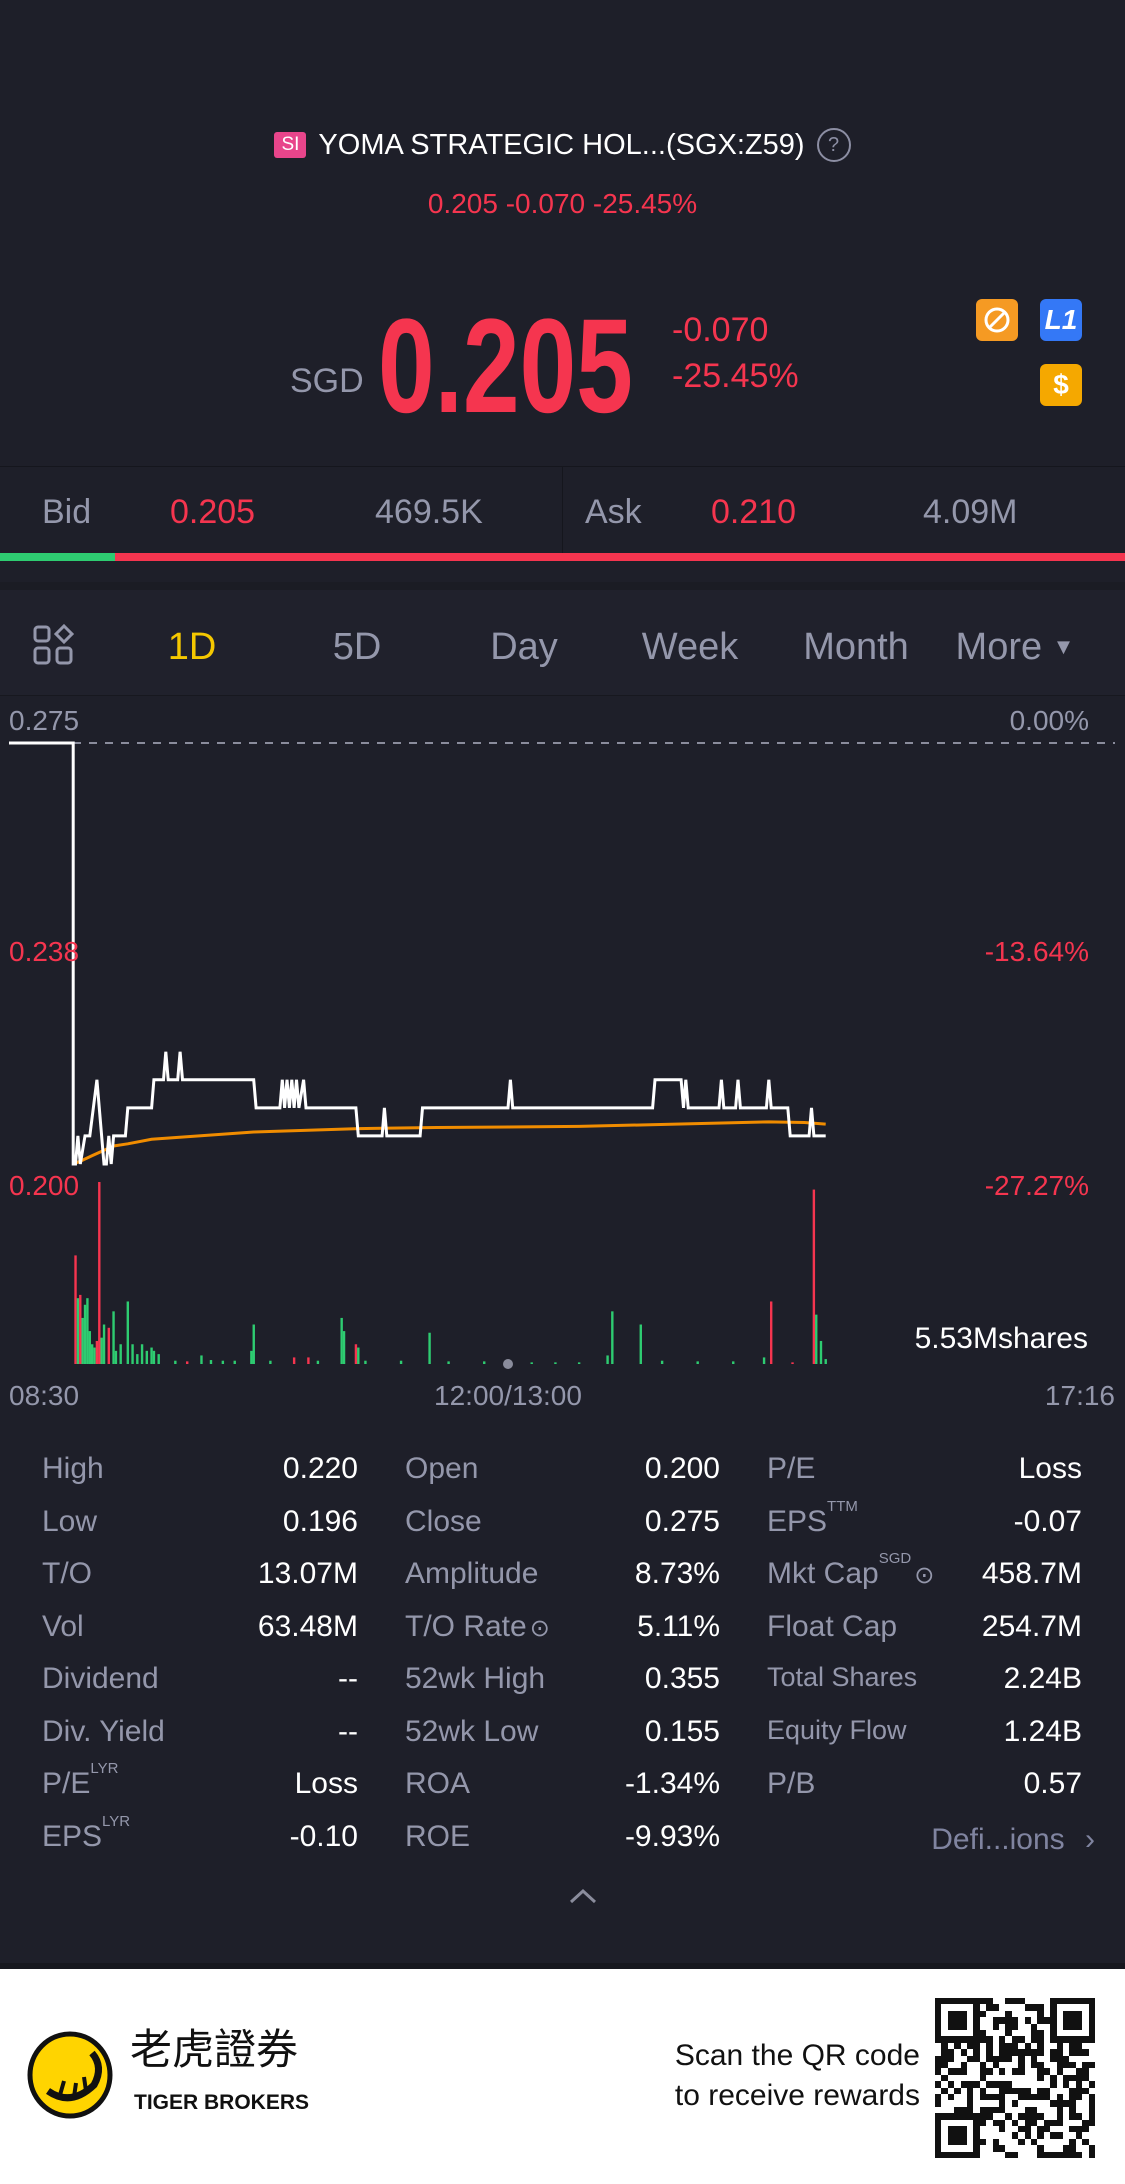 The height and width of the screenshot is (2184, 1125). Describe the element at coordinates (214, 2049) in the screenshot. I see `brand-cn: 老虎證券` at that location.